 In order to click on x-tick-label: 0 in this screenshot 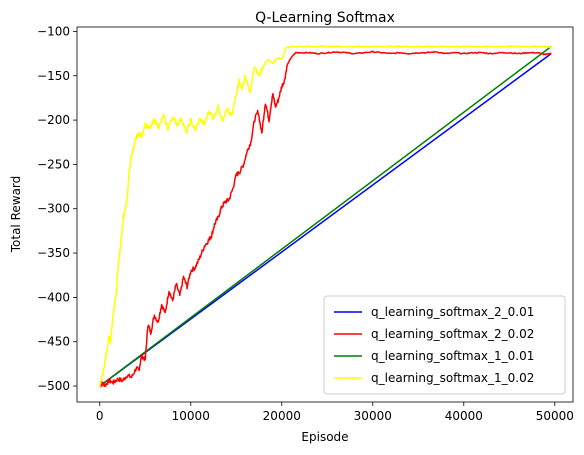, I will do `click(100, 416)`.